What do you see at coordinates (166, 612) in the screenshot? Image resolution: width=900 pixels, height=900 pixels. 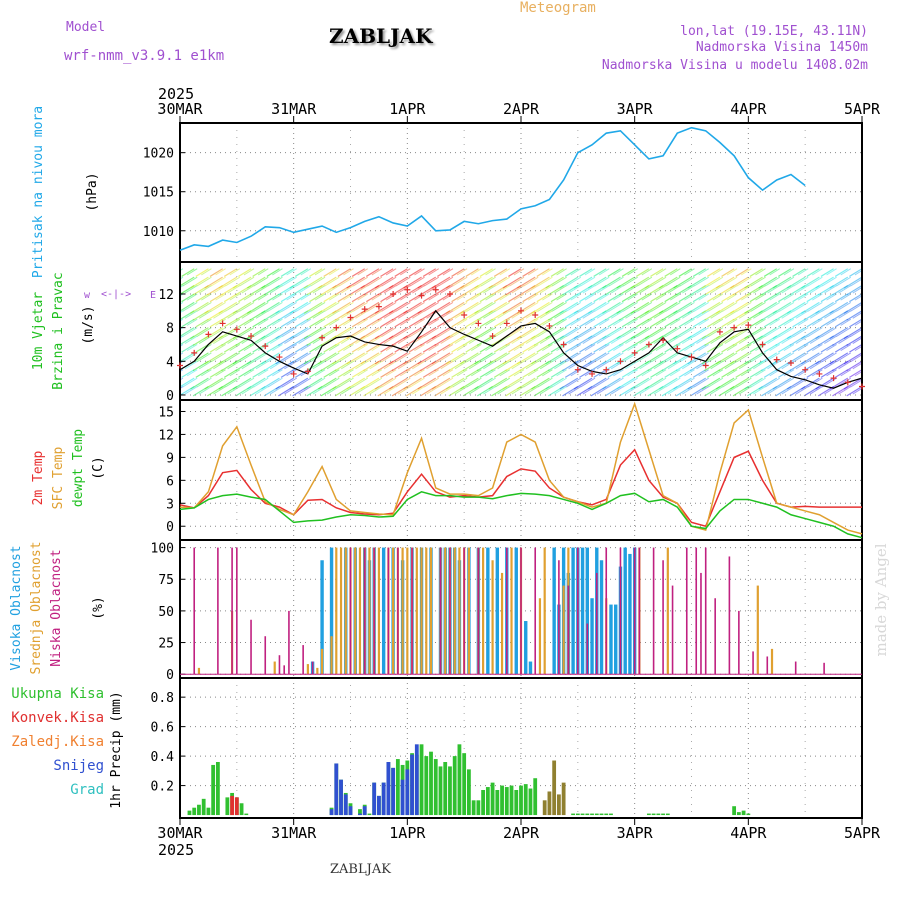 I see `y-tick-label: 50` at bounding box center [166, 612].